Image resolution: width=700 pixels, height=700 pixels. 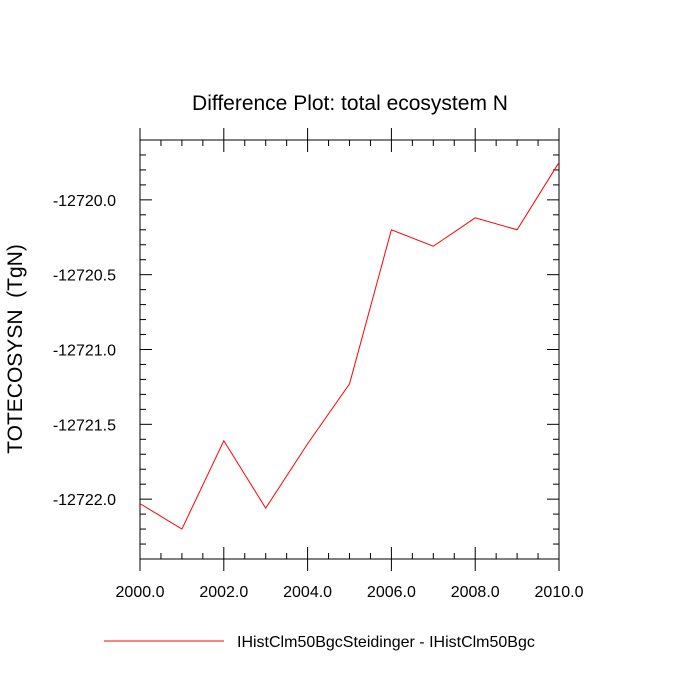 I want to click on x-tick-label: 2004.0, so click(x=307, y=592).